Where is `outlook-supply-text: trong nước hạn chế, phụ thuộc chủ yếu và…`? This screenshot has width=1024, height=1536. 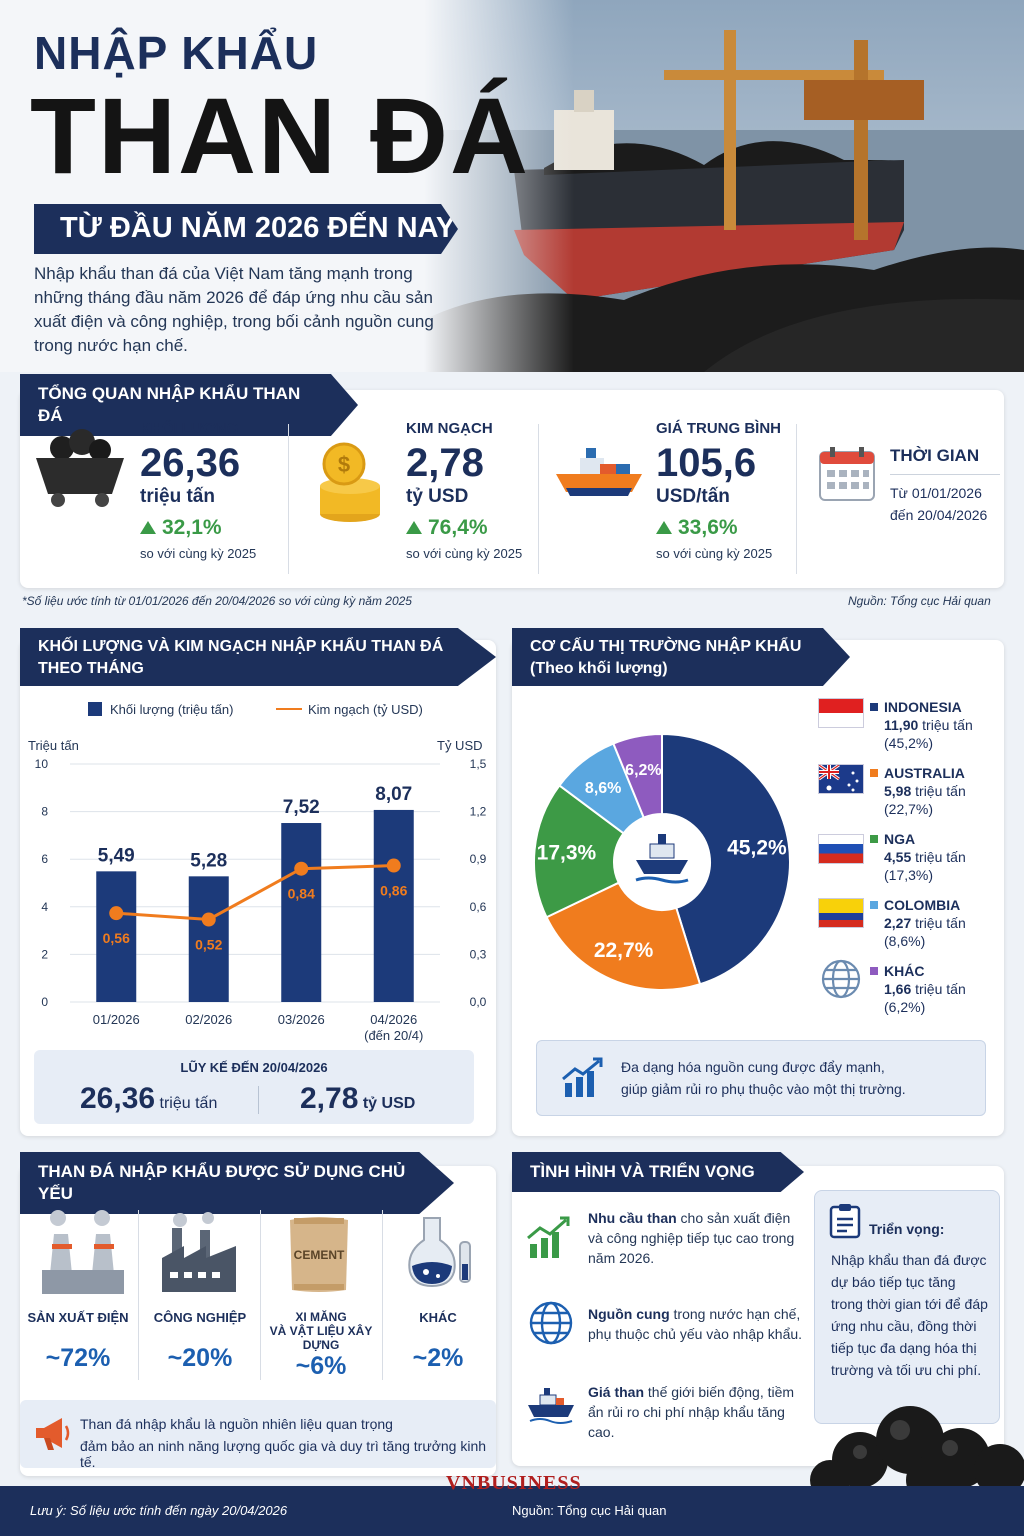 outlook-supply-text: trong nước hạn chế, phụ thuộc chủ yếu và… is located at coordinates (695, 1324).